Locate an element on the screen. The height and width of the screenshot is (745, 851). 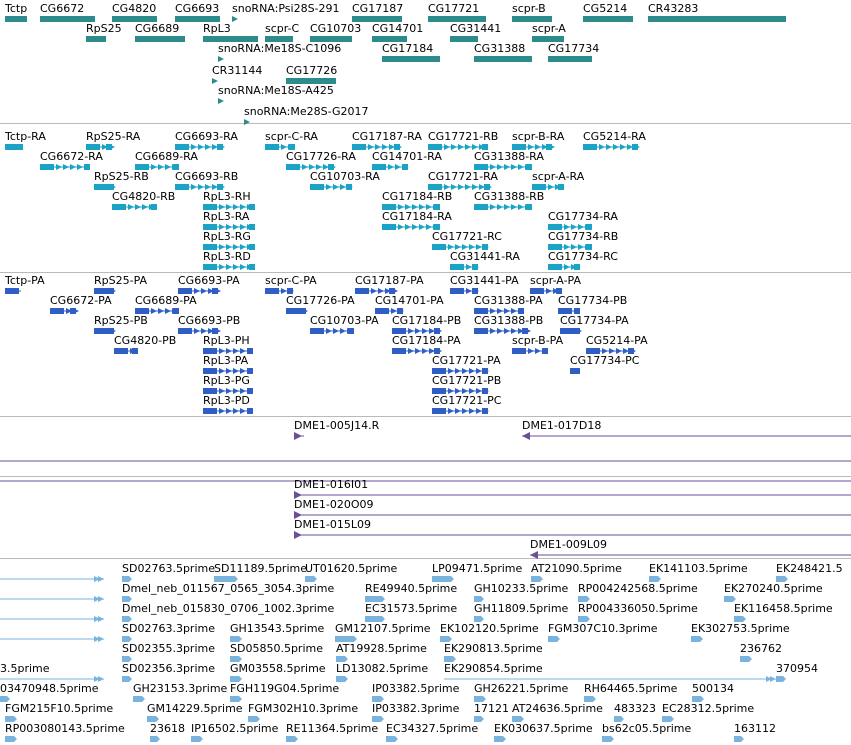
feature-ests: EK290854.5prime is located at coordinates (610, 672).